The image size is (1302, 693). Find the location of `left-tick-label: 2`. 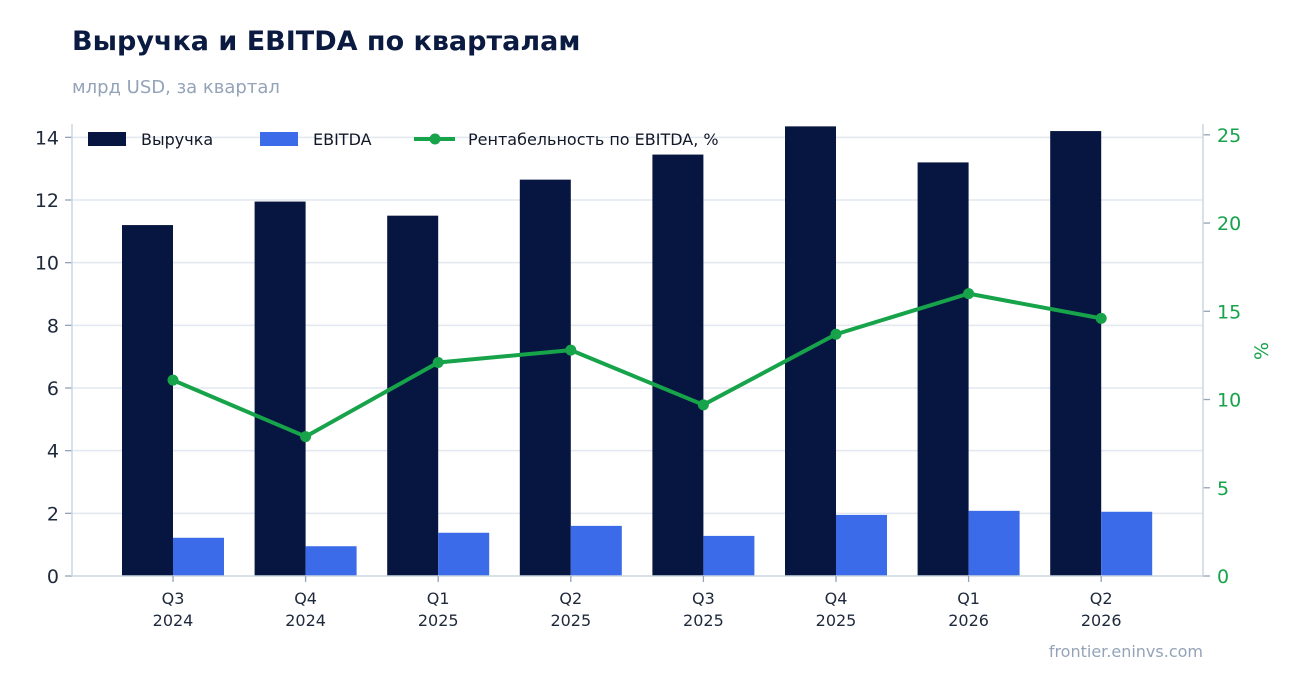

left-tick-label: 2 is located at coordinates (53, 514).